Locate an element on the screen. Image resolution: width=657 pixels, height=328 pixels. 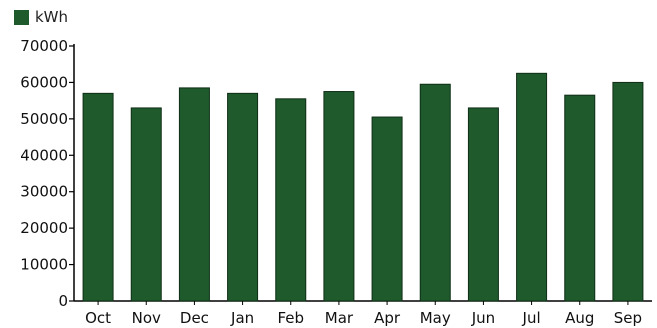
legend-swatch is located at coordinates (21, 17).